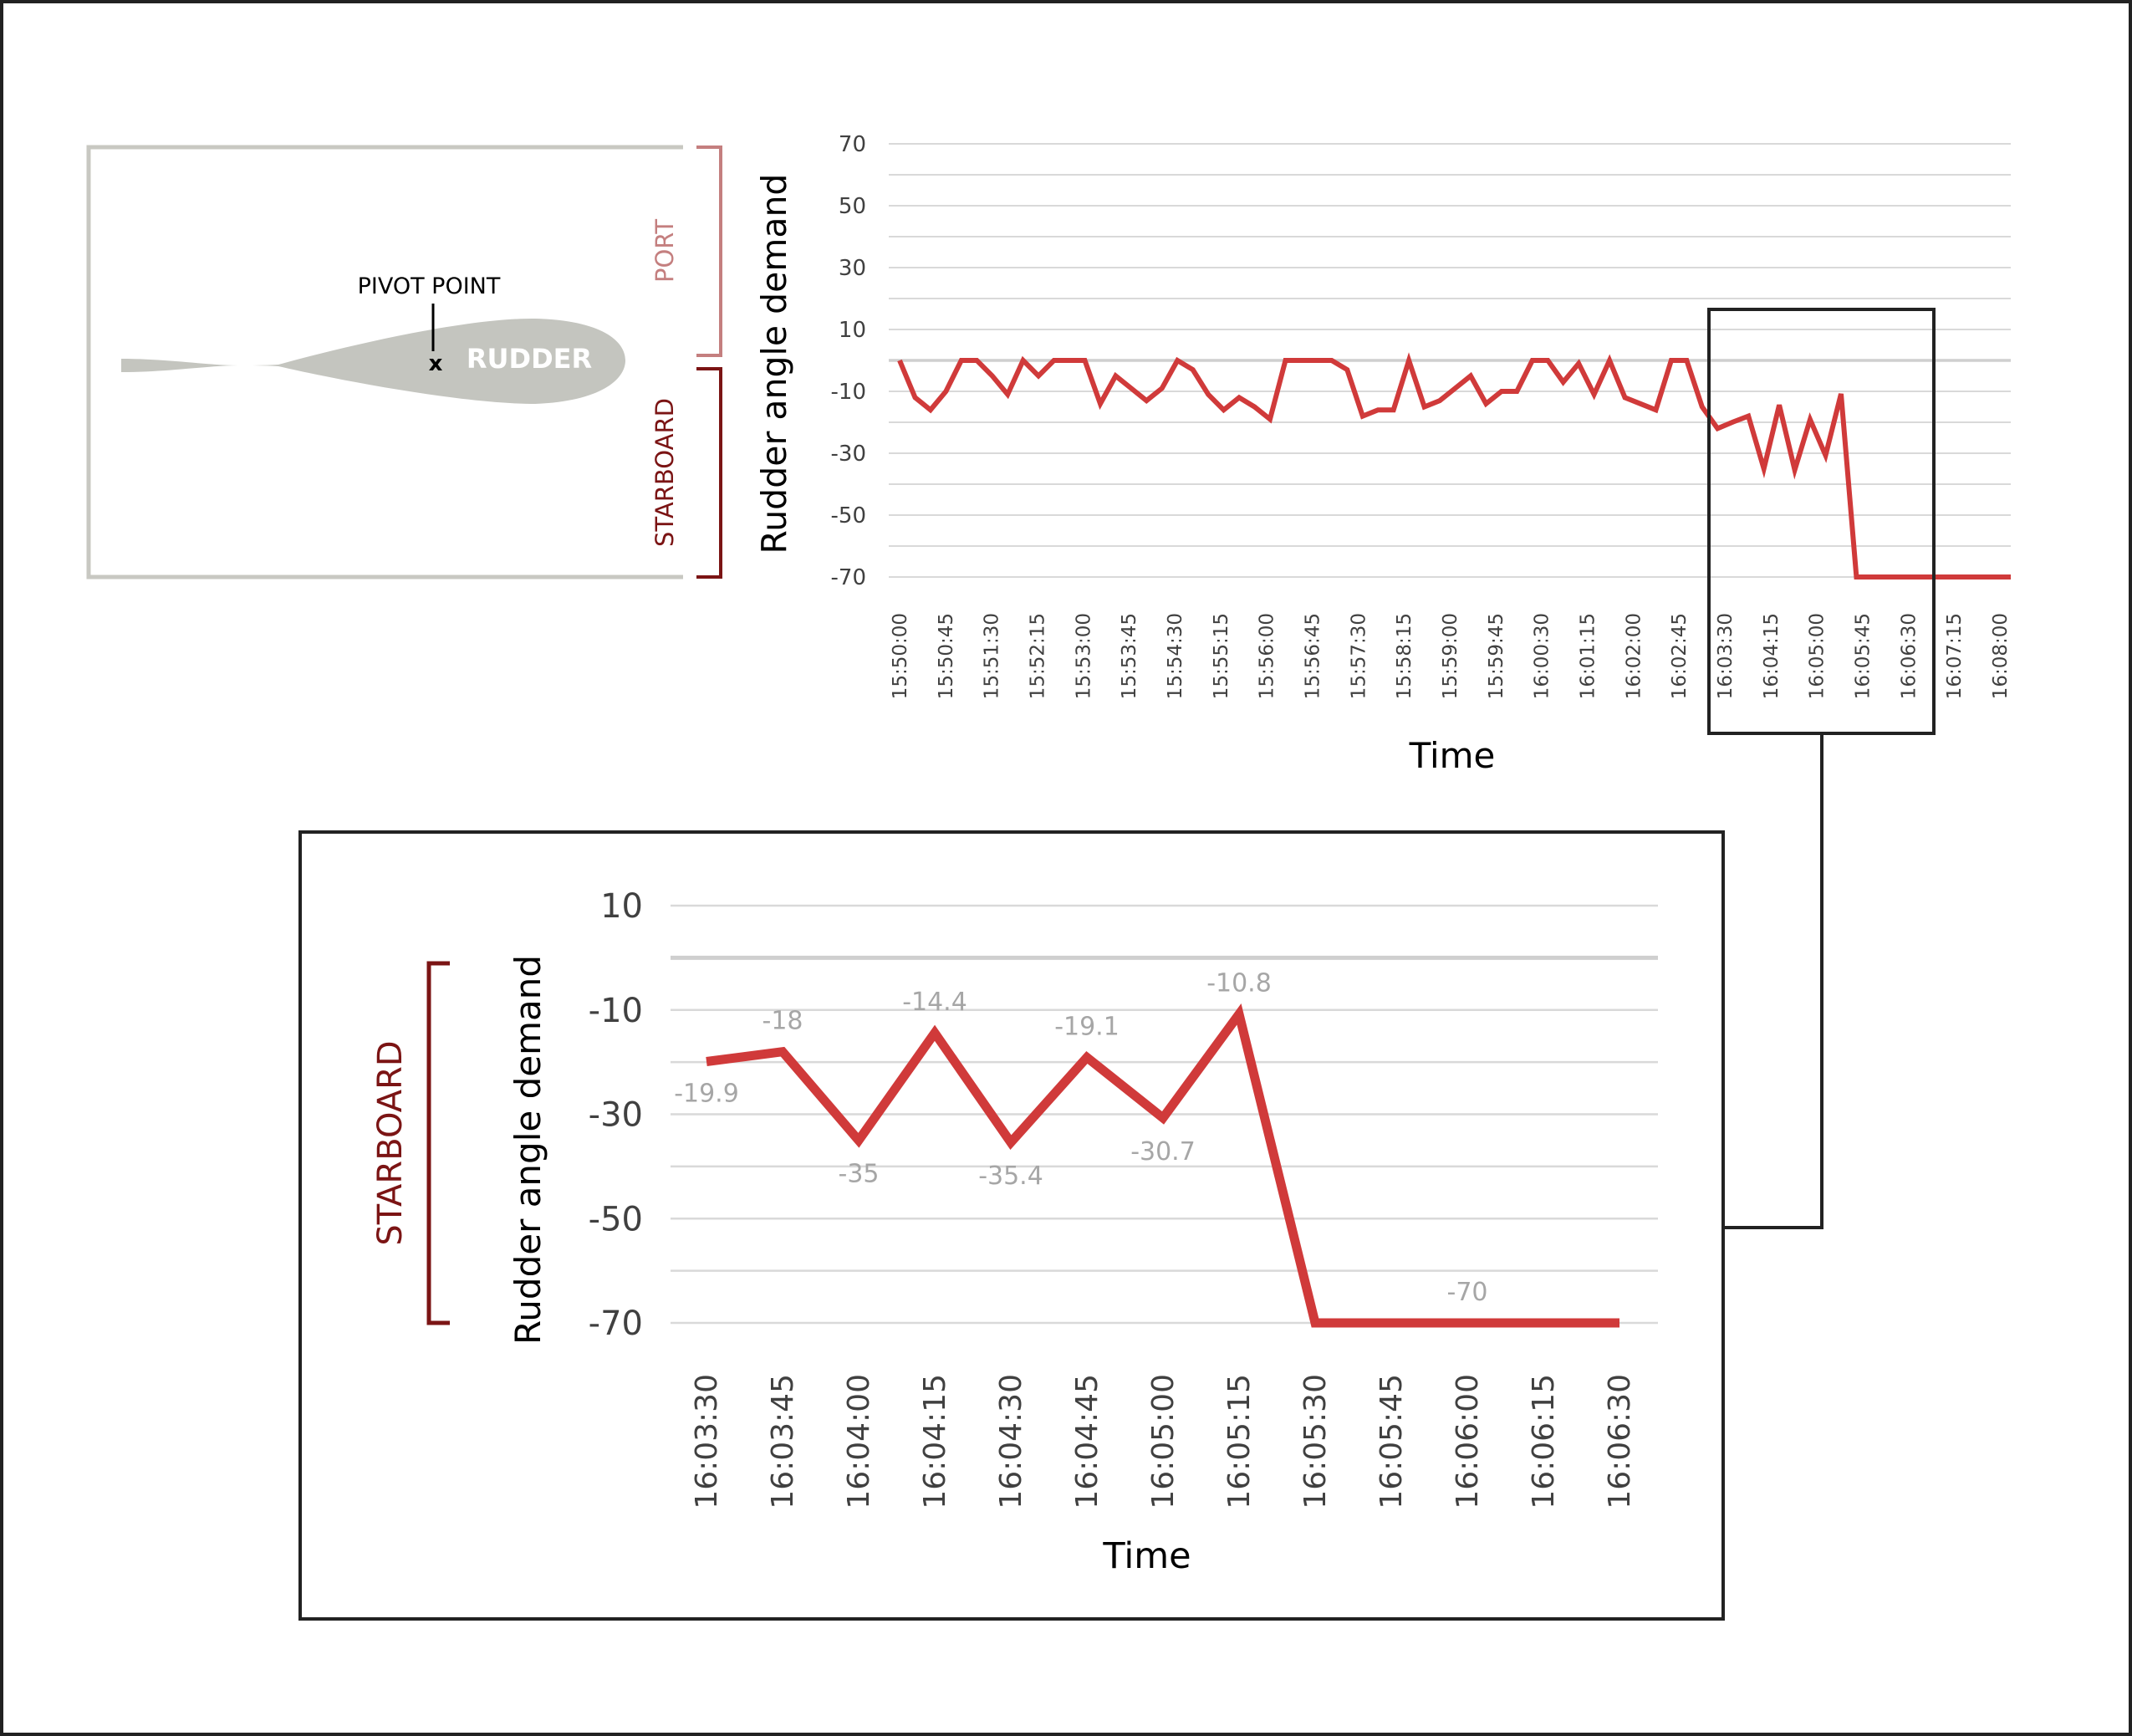  What do you see at coordinates (849, 361) in the screenshot?
I see `main-y-ticks: 70 50 30 10 -10 -30 -50 -70` at bounding box center [849, 361].